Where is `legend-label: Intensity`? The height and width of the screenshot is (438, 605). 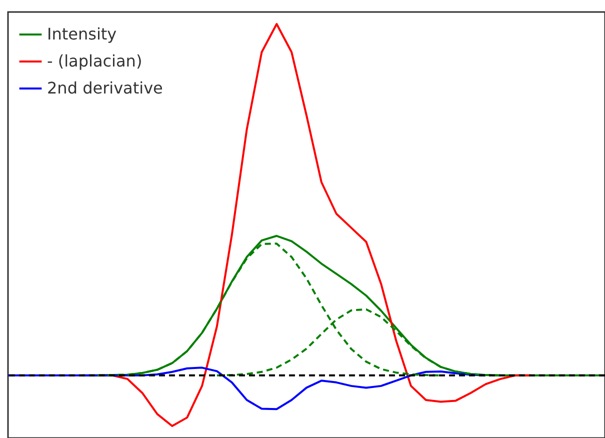
legend-label: Intensity is located at coordinates (82, 34).